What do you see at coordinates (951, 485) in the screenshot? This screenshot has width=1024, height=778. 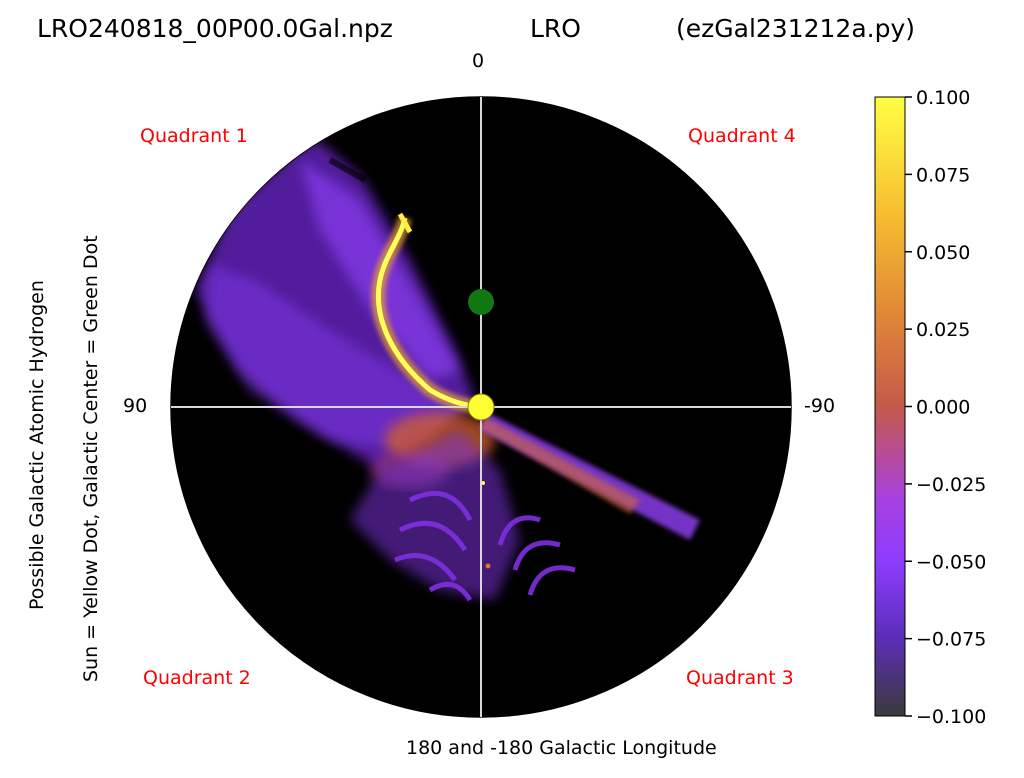 I see `colorbar-tick-label: −0.025` at bounding box center [951, 485].